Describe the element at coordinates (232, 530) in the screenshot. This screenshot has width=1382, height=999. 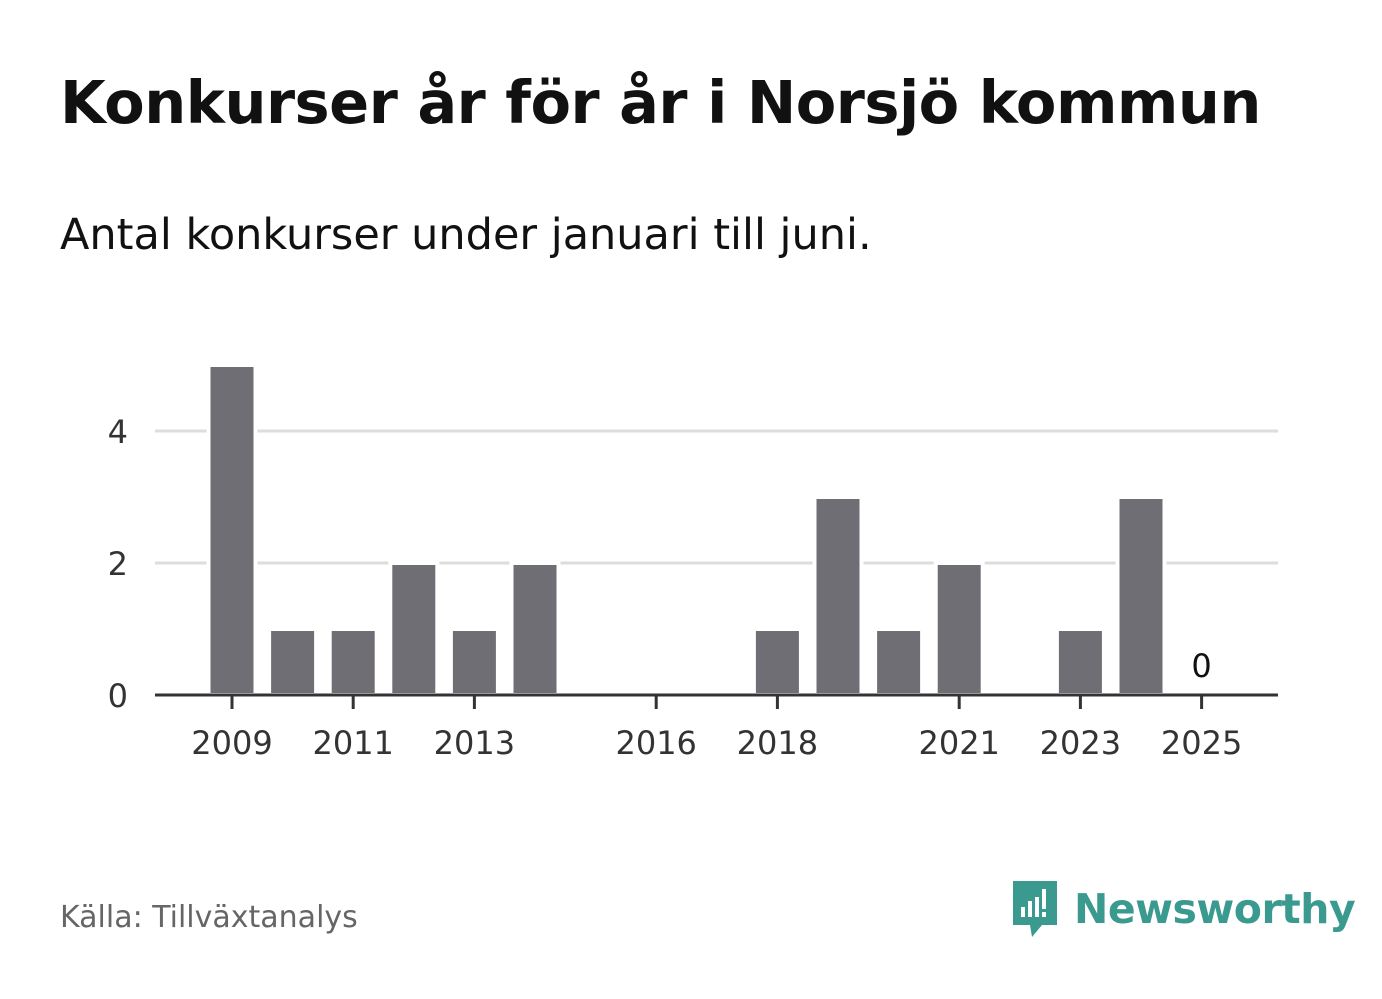
I see `bar-2009` at that location.